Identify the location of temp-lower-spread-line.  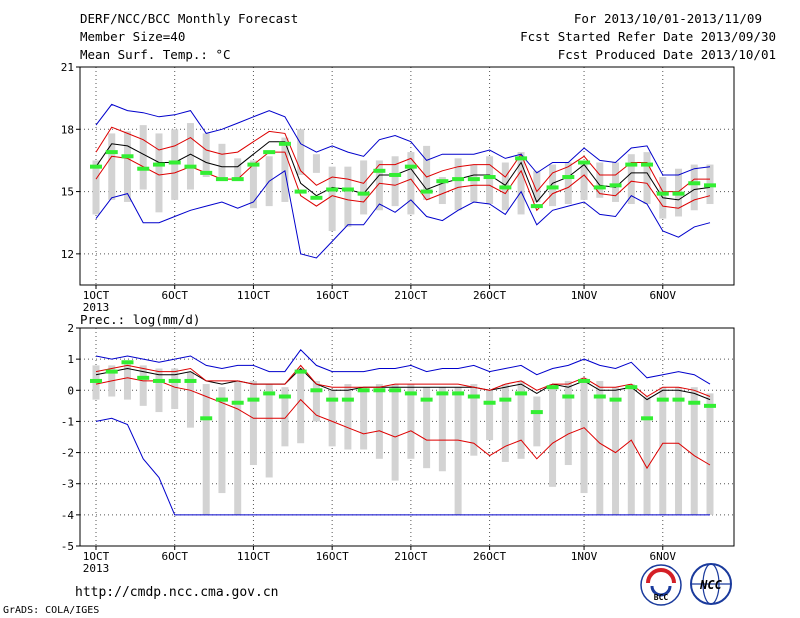
(403, 181).